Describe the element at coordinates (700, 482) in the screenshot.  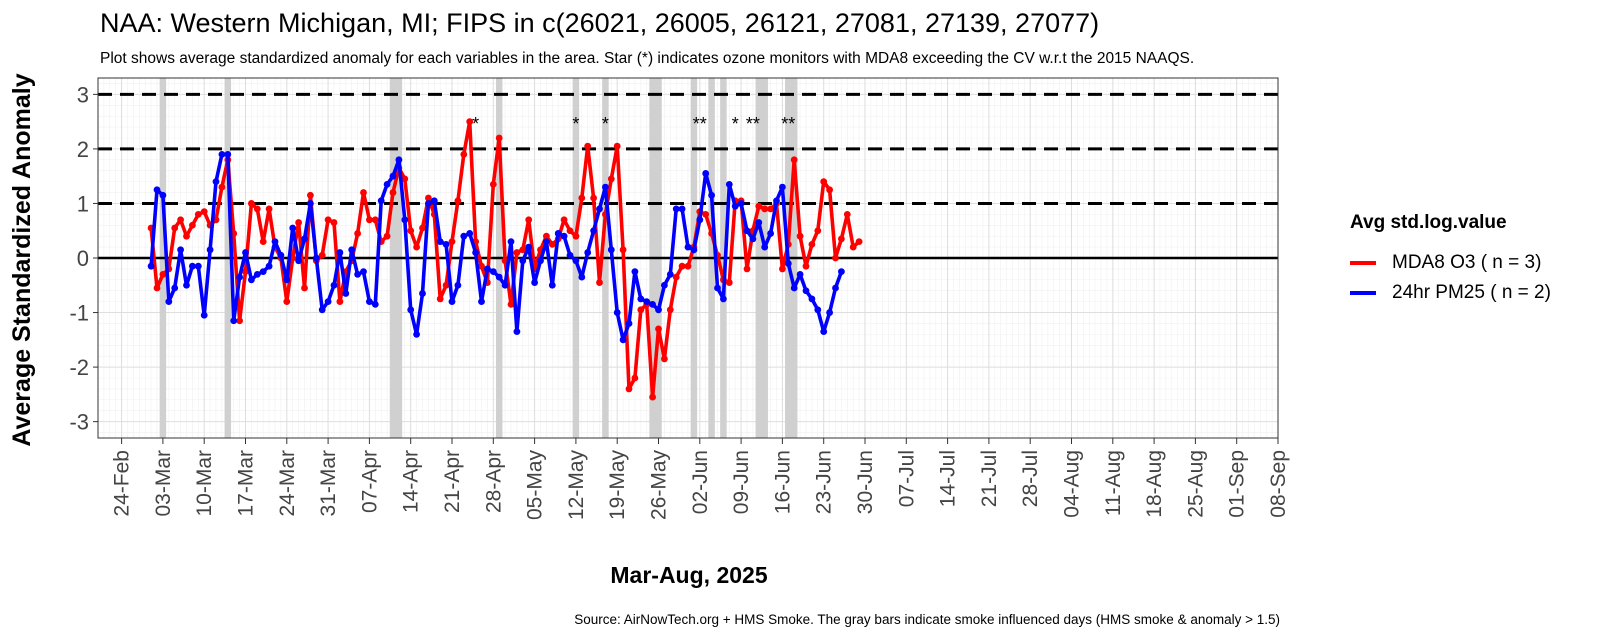
I see `x-tick-label: 02-Jun` at that location.